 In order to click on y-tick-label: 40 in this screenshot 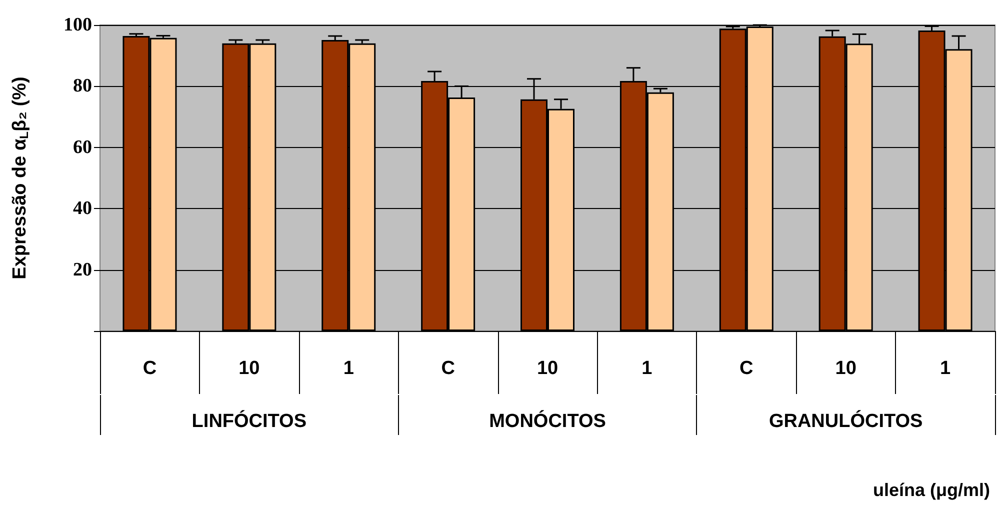, I will do `click(82, 209)`.